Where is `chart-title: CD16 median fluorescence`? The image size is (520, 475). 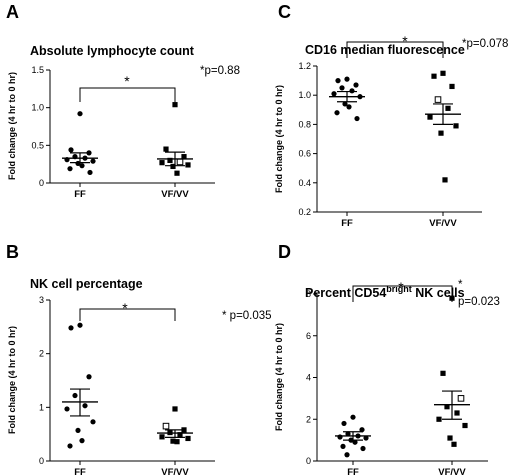 chart-title: CD16 median fluorescence is located at coordinates (385, 50).